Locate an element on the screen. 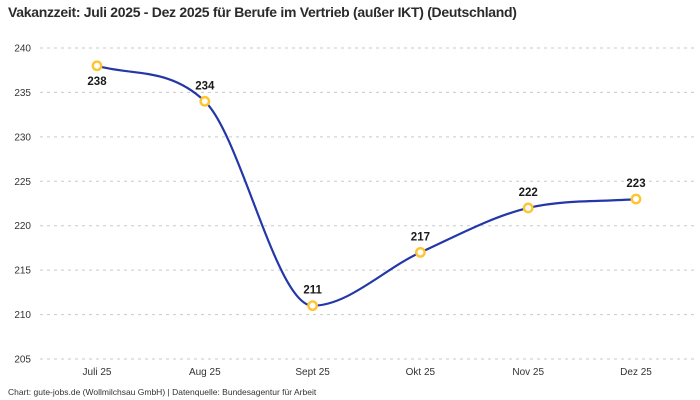 This screenshot has width=700, height=400. y-tick-label: 225 is located at coordinates (22, 182).